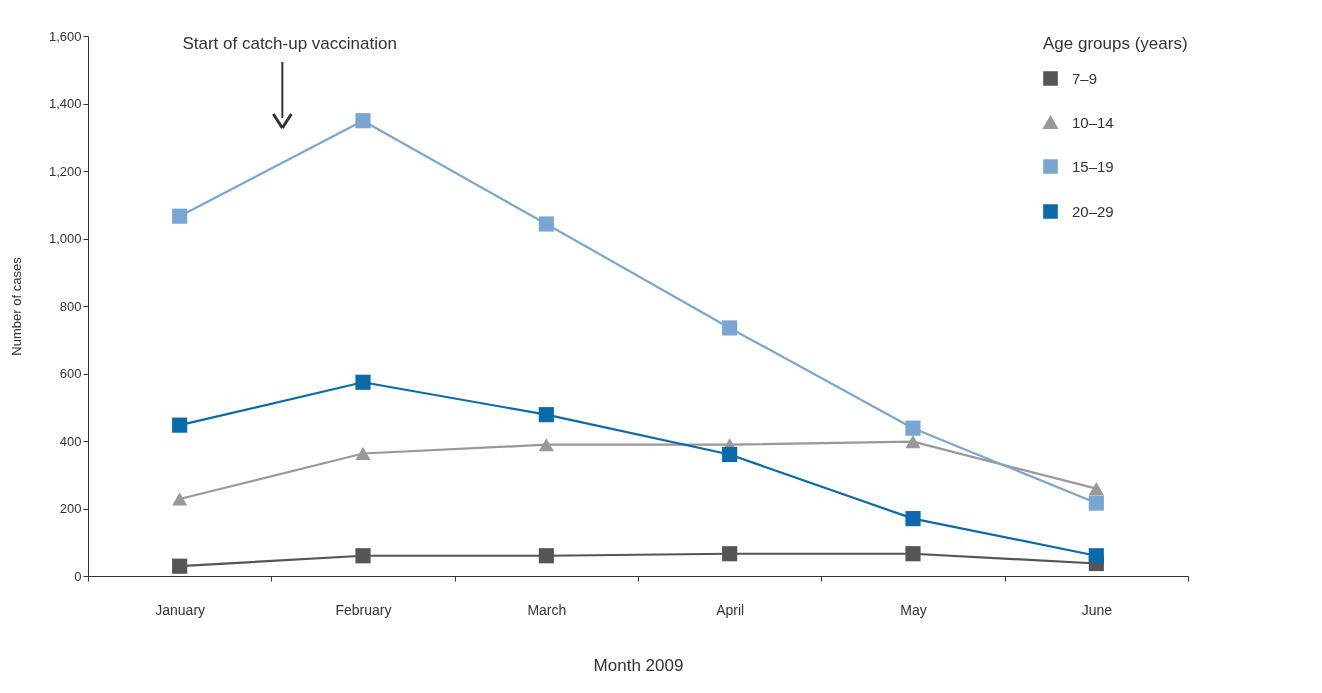 The image size is (1322, 693). Describe the element at coordinates (638, 665) in the screenshot. I see `x-axis-title: Month 2009` at that location.